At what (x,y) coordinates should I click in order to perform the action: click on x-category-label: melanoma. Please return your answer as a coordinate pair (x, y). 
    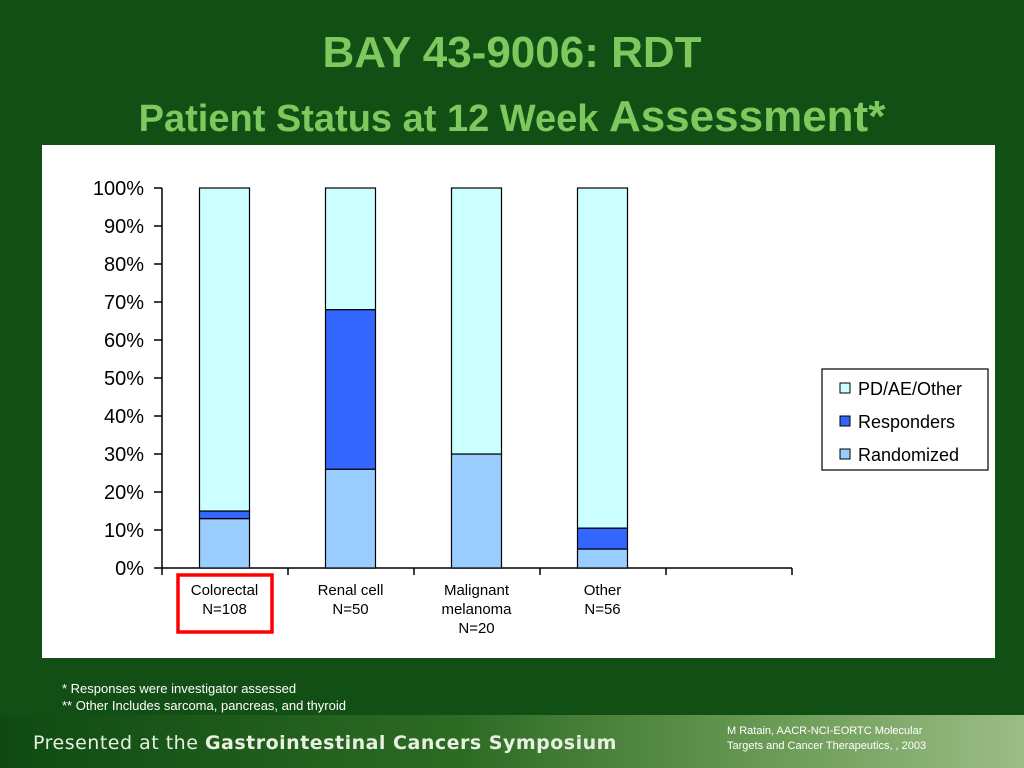
    Looking at the image, I should click on (476, 609).